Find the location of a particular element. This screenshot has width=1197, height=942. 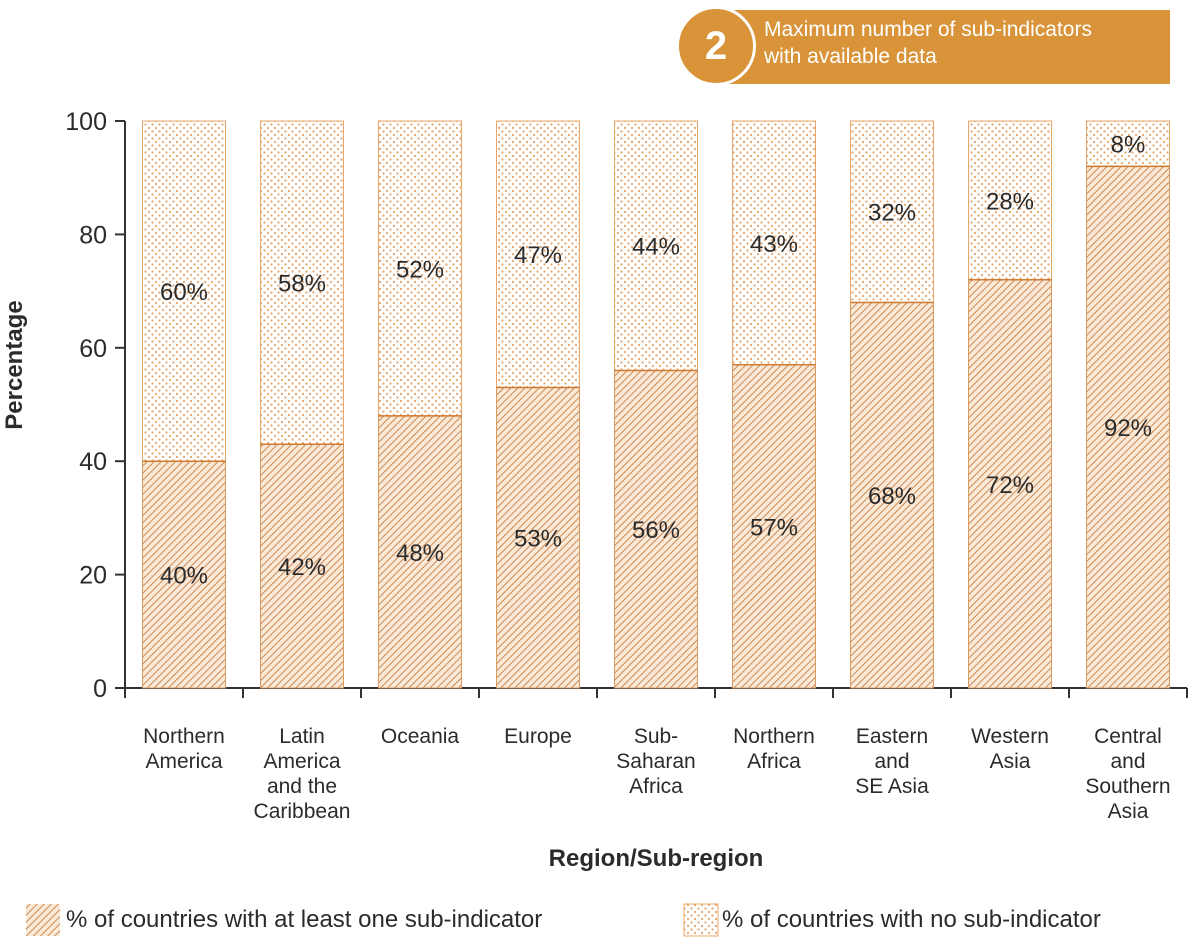

x-category-label: Sub-Saharan Africa is located at coordinates (655, 761).